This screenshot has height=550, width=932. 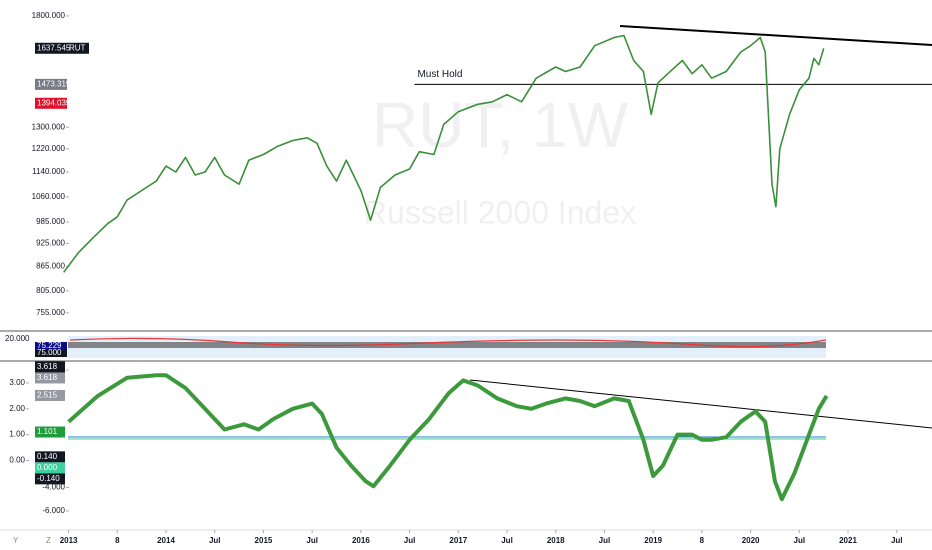 What do you see at coordinates (54, 47) in the screenshot?
I see `price-badge-label: 1637.545` at bounding box center [54, 47].